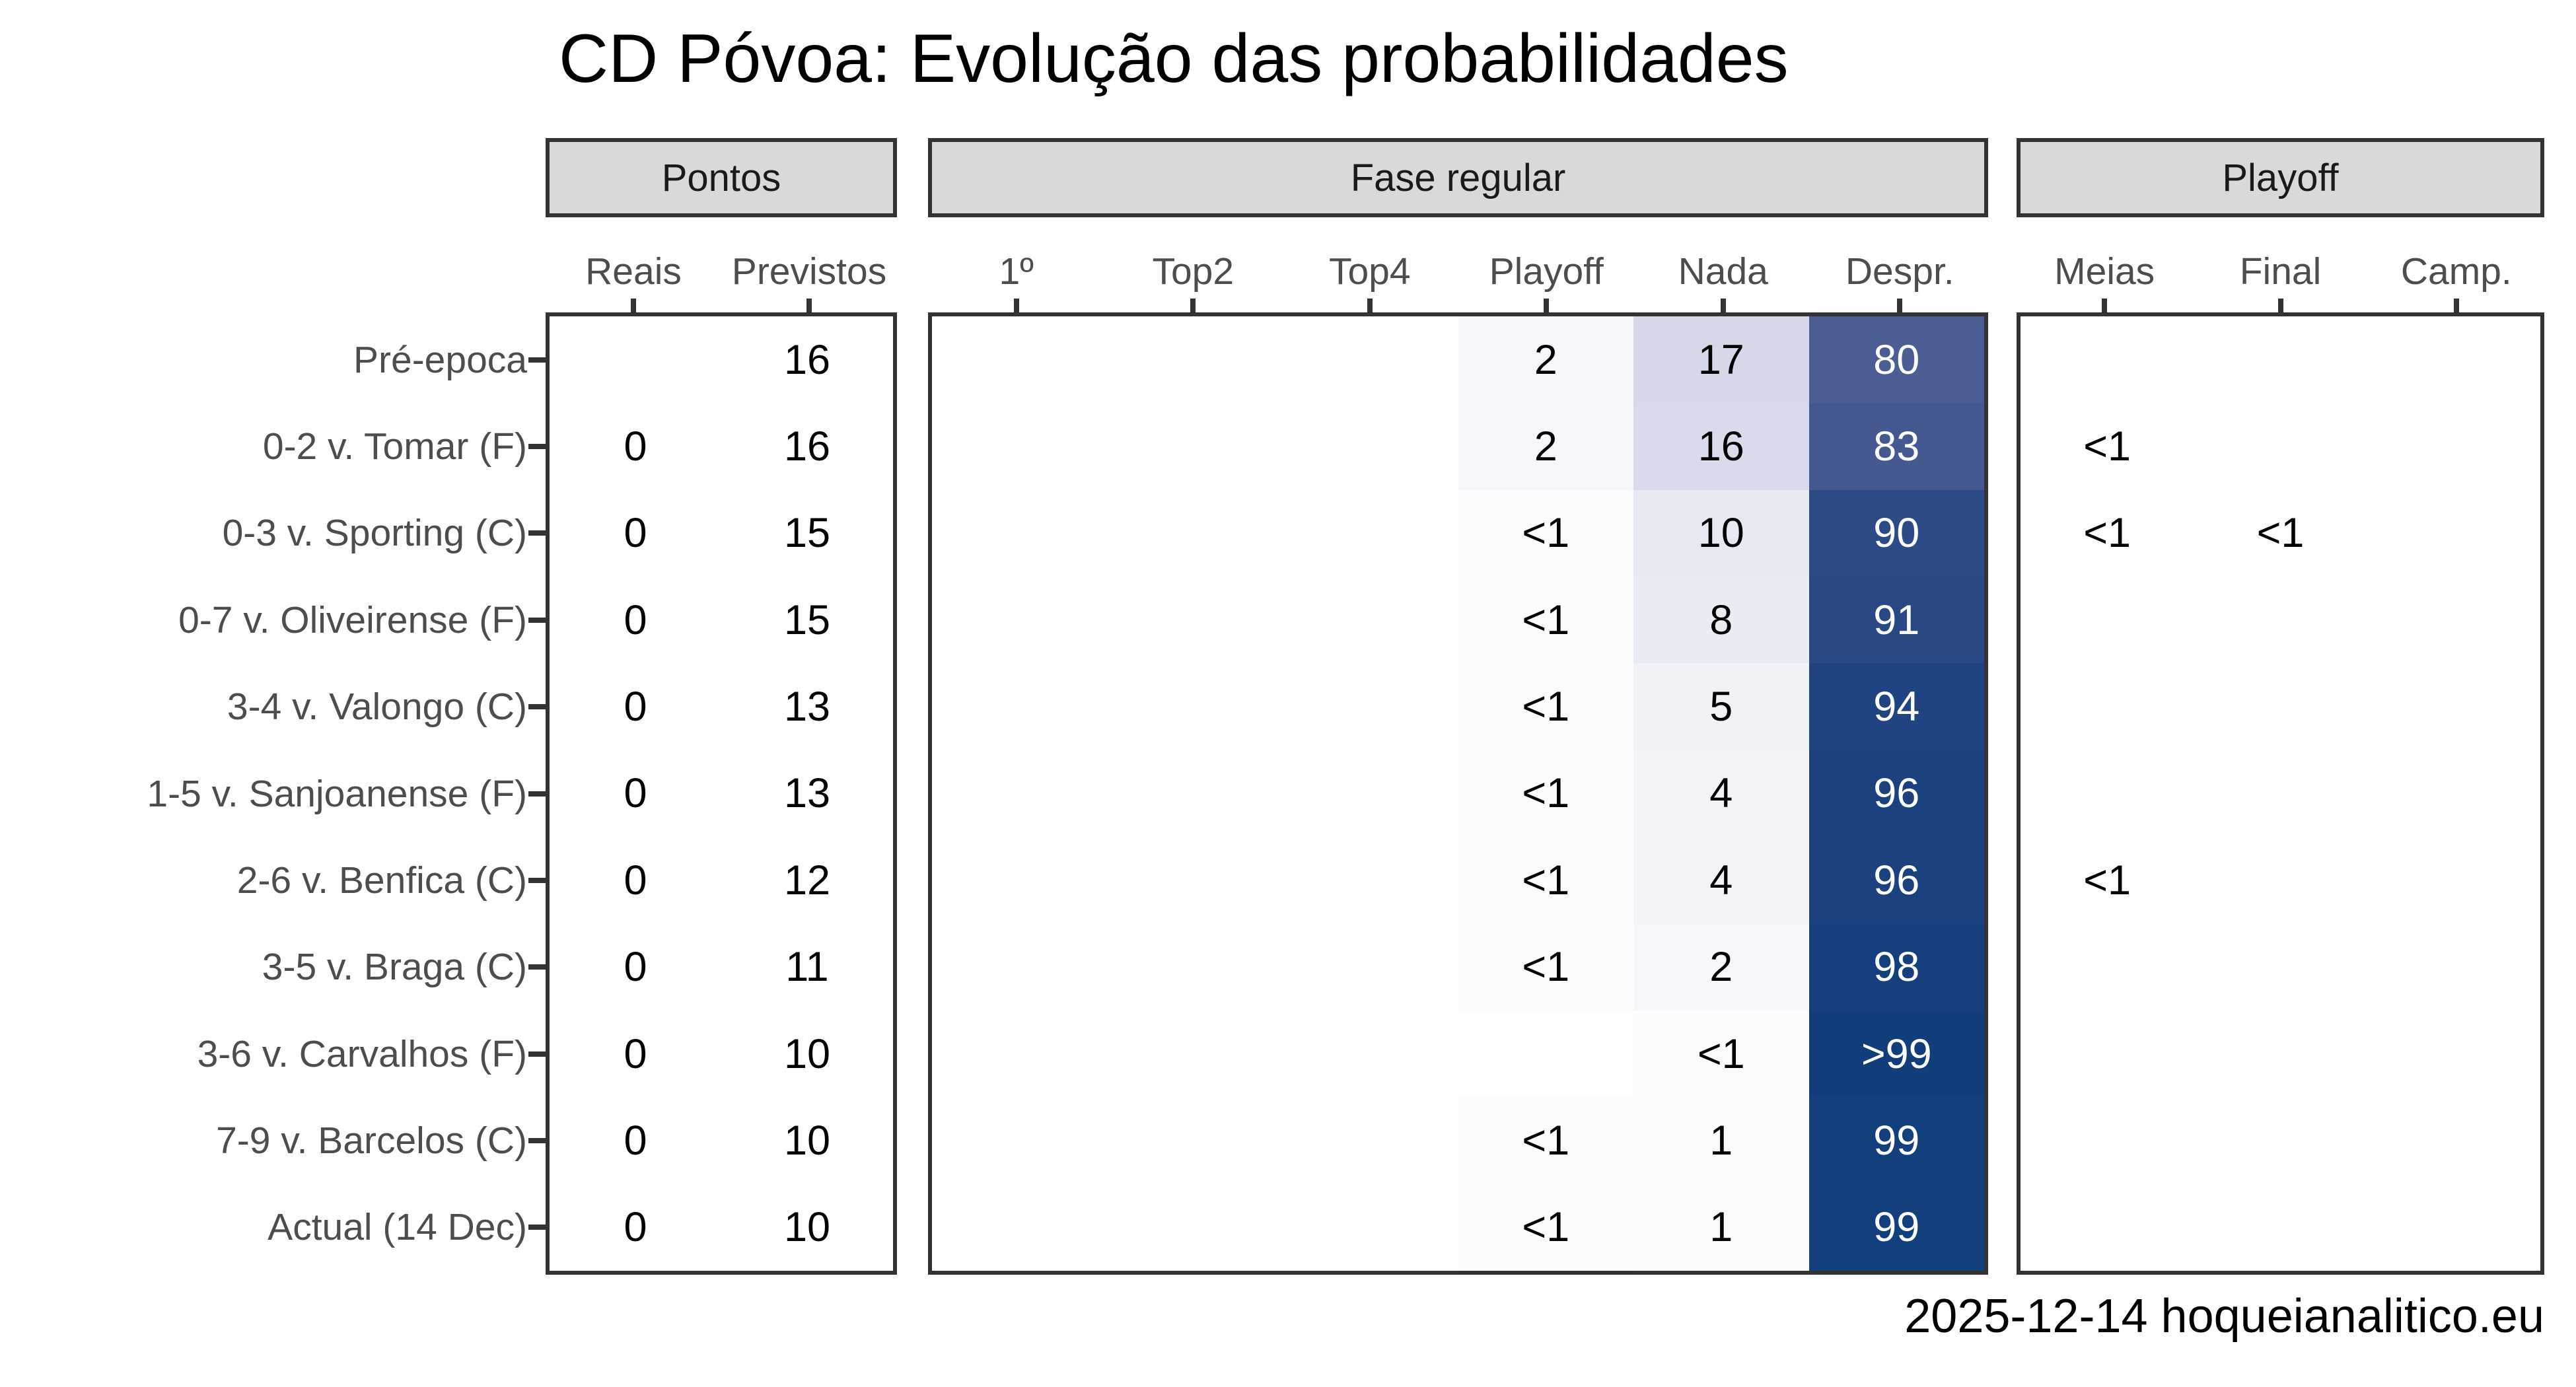  Describe the element at coordinates (1721, 880) in the screenshot. I see `prob-cell: 4` at that location.